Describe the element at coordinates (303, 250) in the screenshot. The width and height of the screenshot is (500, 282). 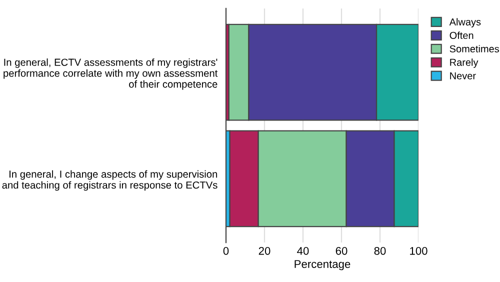
I see `x-tick-label: 40` at that location.